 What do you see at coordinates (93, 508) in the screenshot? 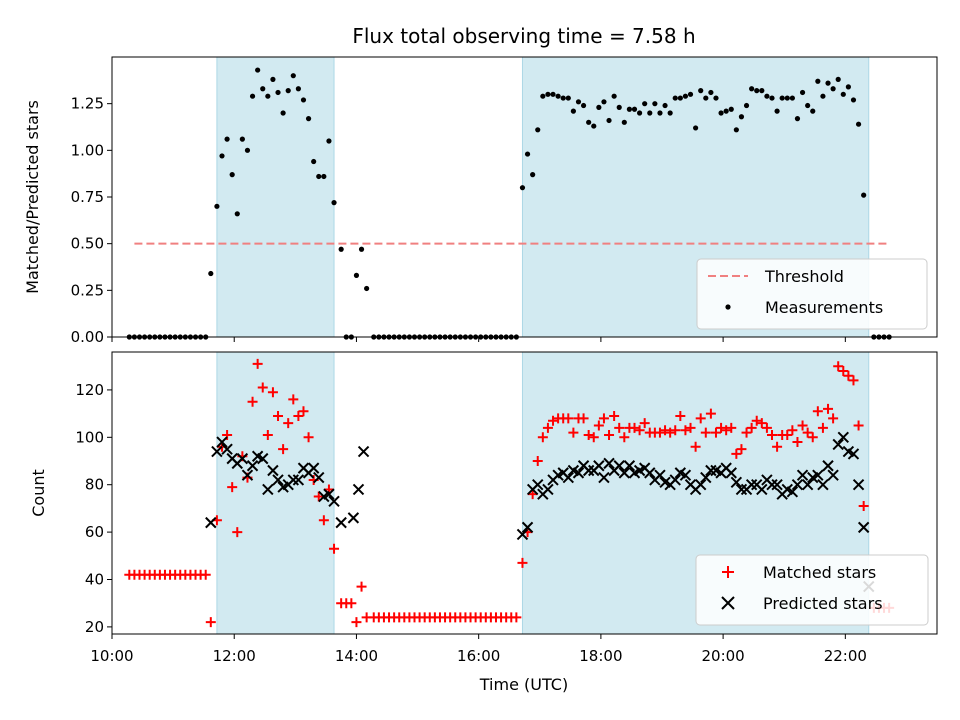
I see `bottom-y-axis: 20 40 60 80 100 120` at bounding box center [93, 508].